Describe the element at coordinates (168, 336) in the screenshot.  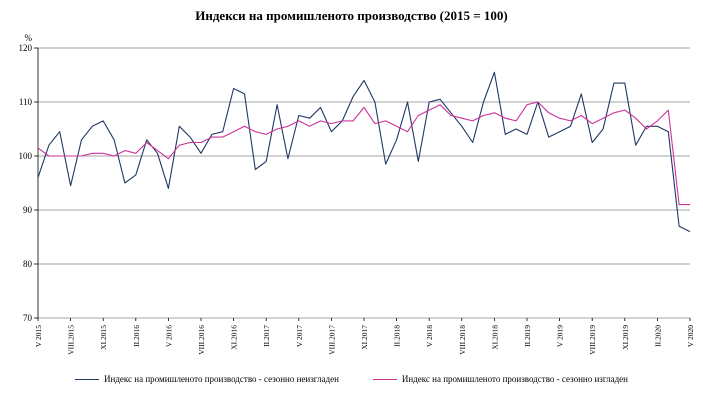
I see `x-tick-label: V 2016` at that location.